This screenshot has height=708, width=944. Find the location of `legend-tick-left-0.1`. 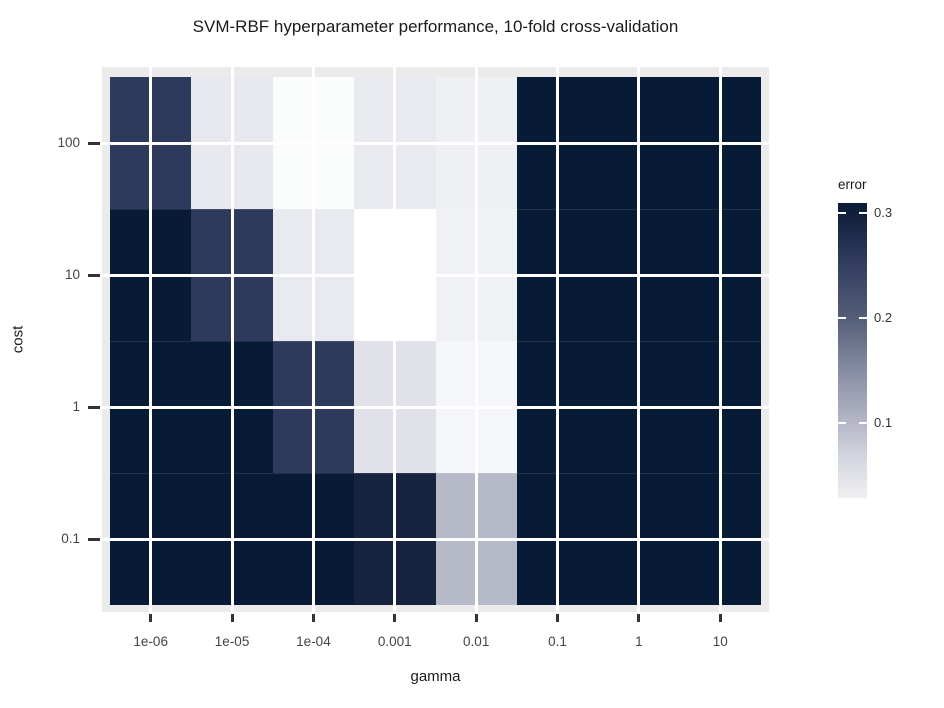

legend-tick-left-0.1 is located at coordinates (842, 422).